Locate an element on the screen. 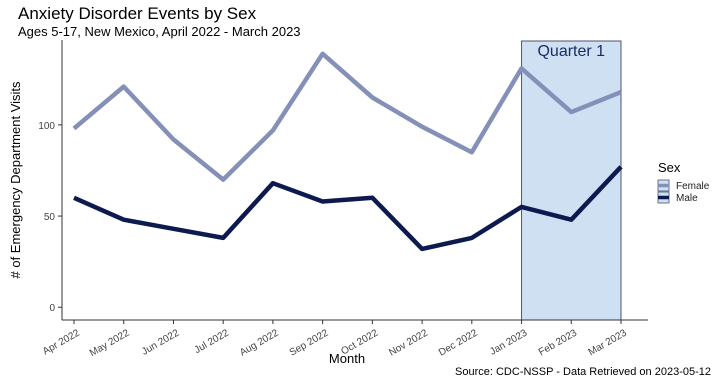 The width and height of the screenshot is (725, 381). x-tick-label: Jul 2022 is located at coordinates (212, 341).